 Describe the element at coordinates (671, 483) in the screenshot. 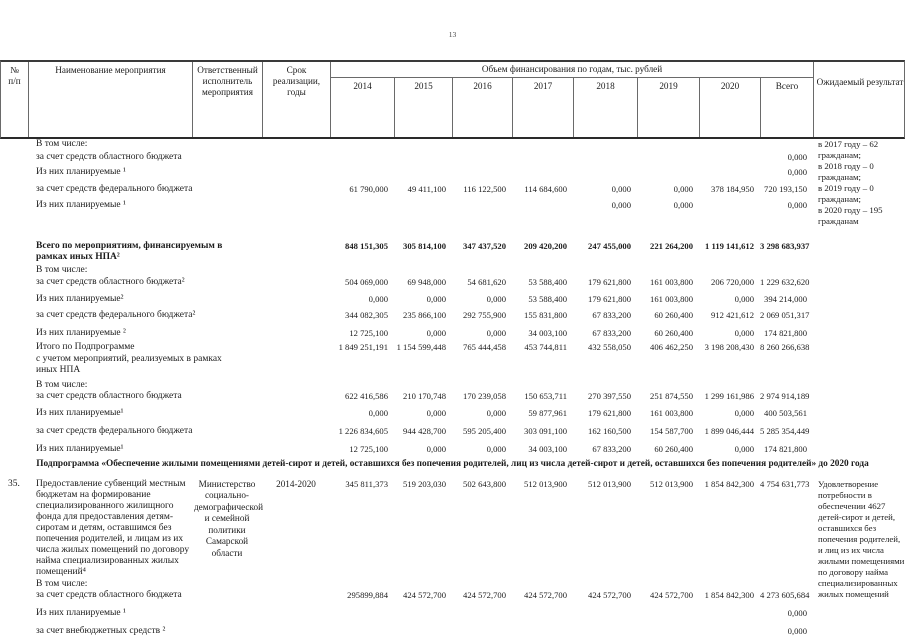

I see `value-2019: 512 013,900` at that location.